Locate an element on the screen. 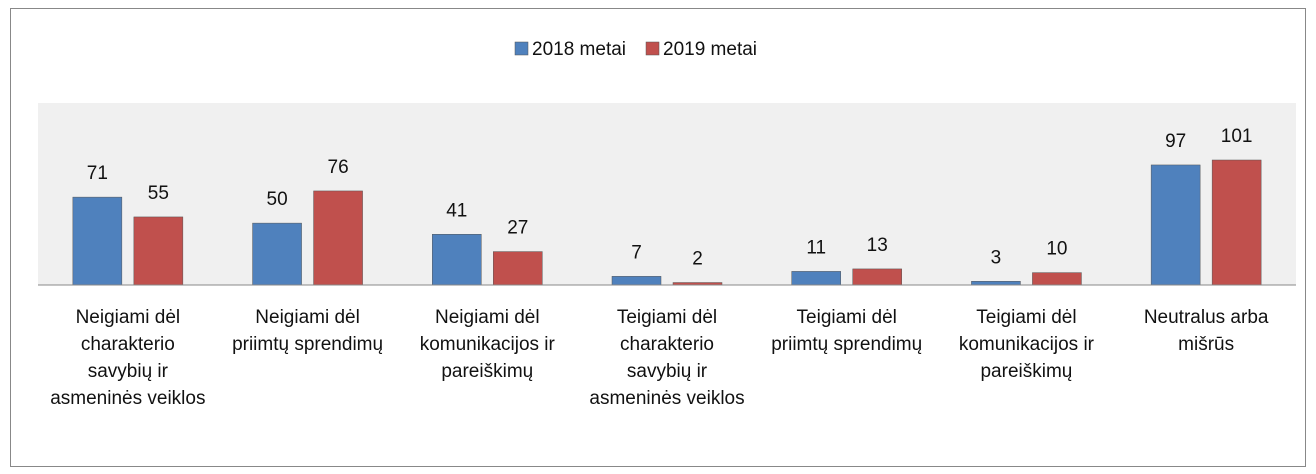 The width and height of the screenshot is (1316, 474). x-tick-label: Neutralus arba mišrūs is located at coordinates (1206, 331).